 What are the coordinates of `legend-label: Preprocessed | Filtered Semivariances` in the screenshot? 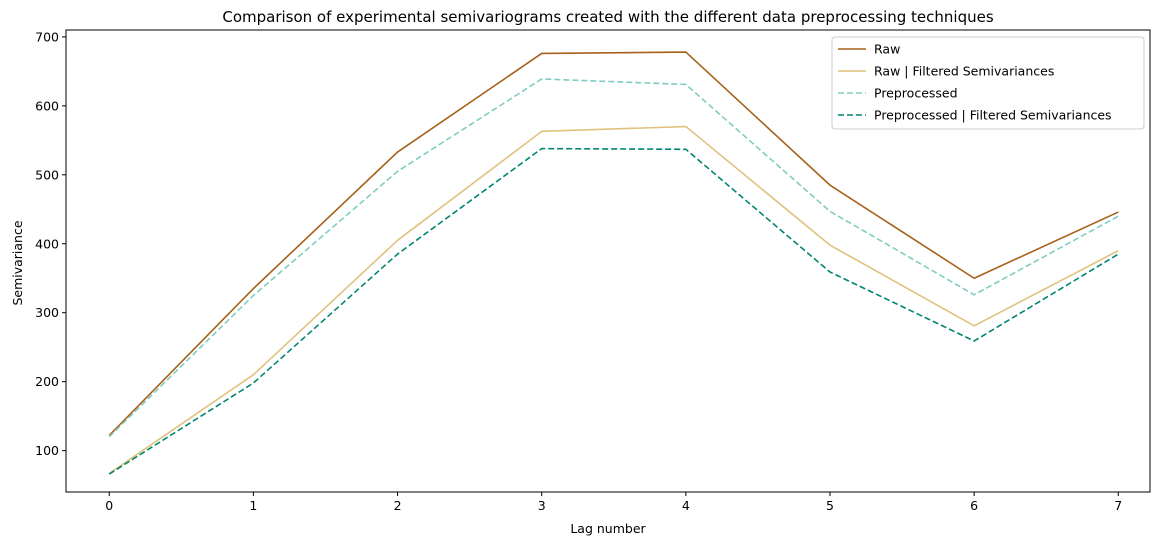 It's located at (993, 115).